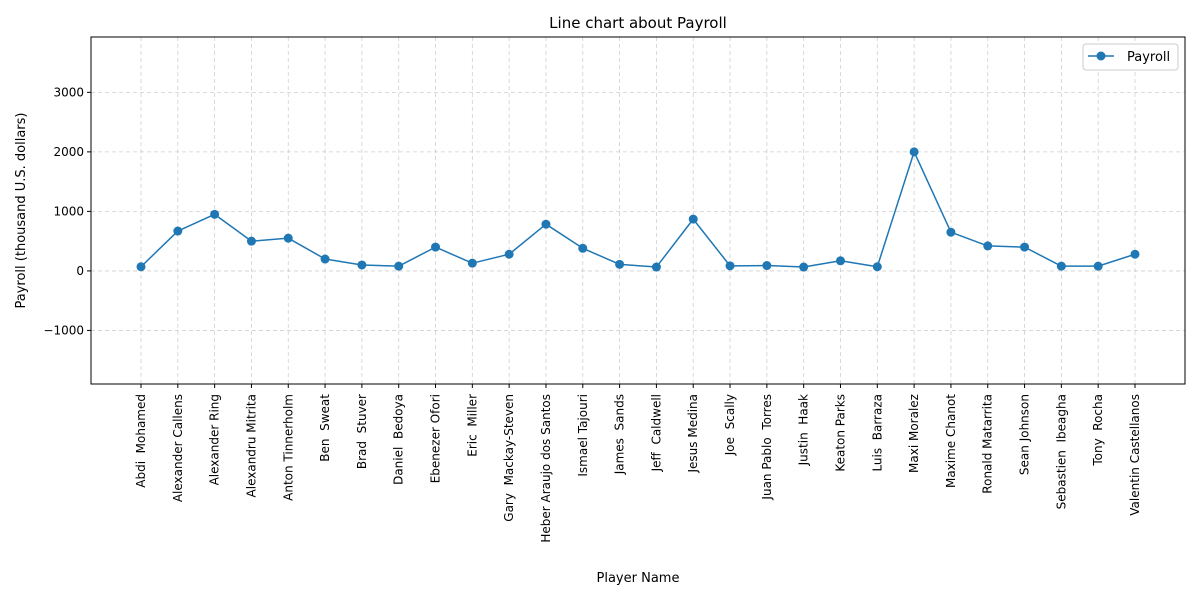  Describe the element at coordinates (840, 433) in the screenshot. I see `x-tick-label: Keaton Parks` at that location.